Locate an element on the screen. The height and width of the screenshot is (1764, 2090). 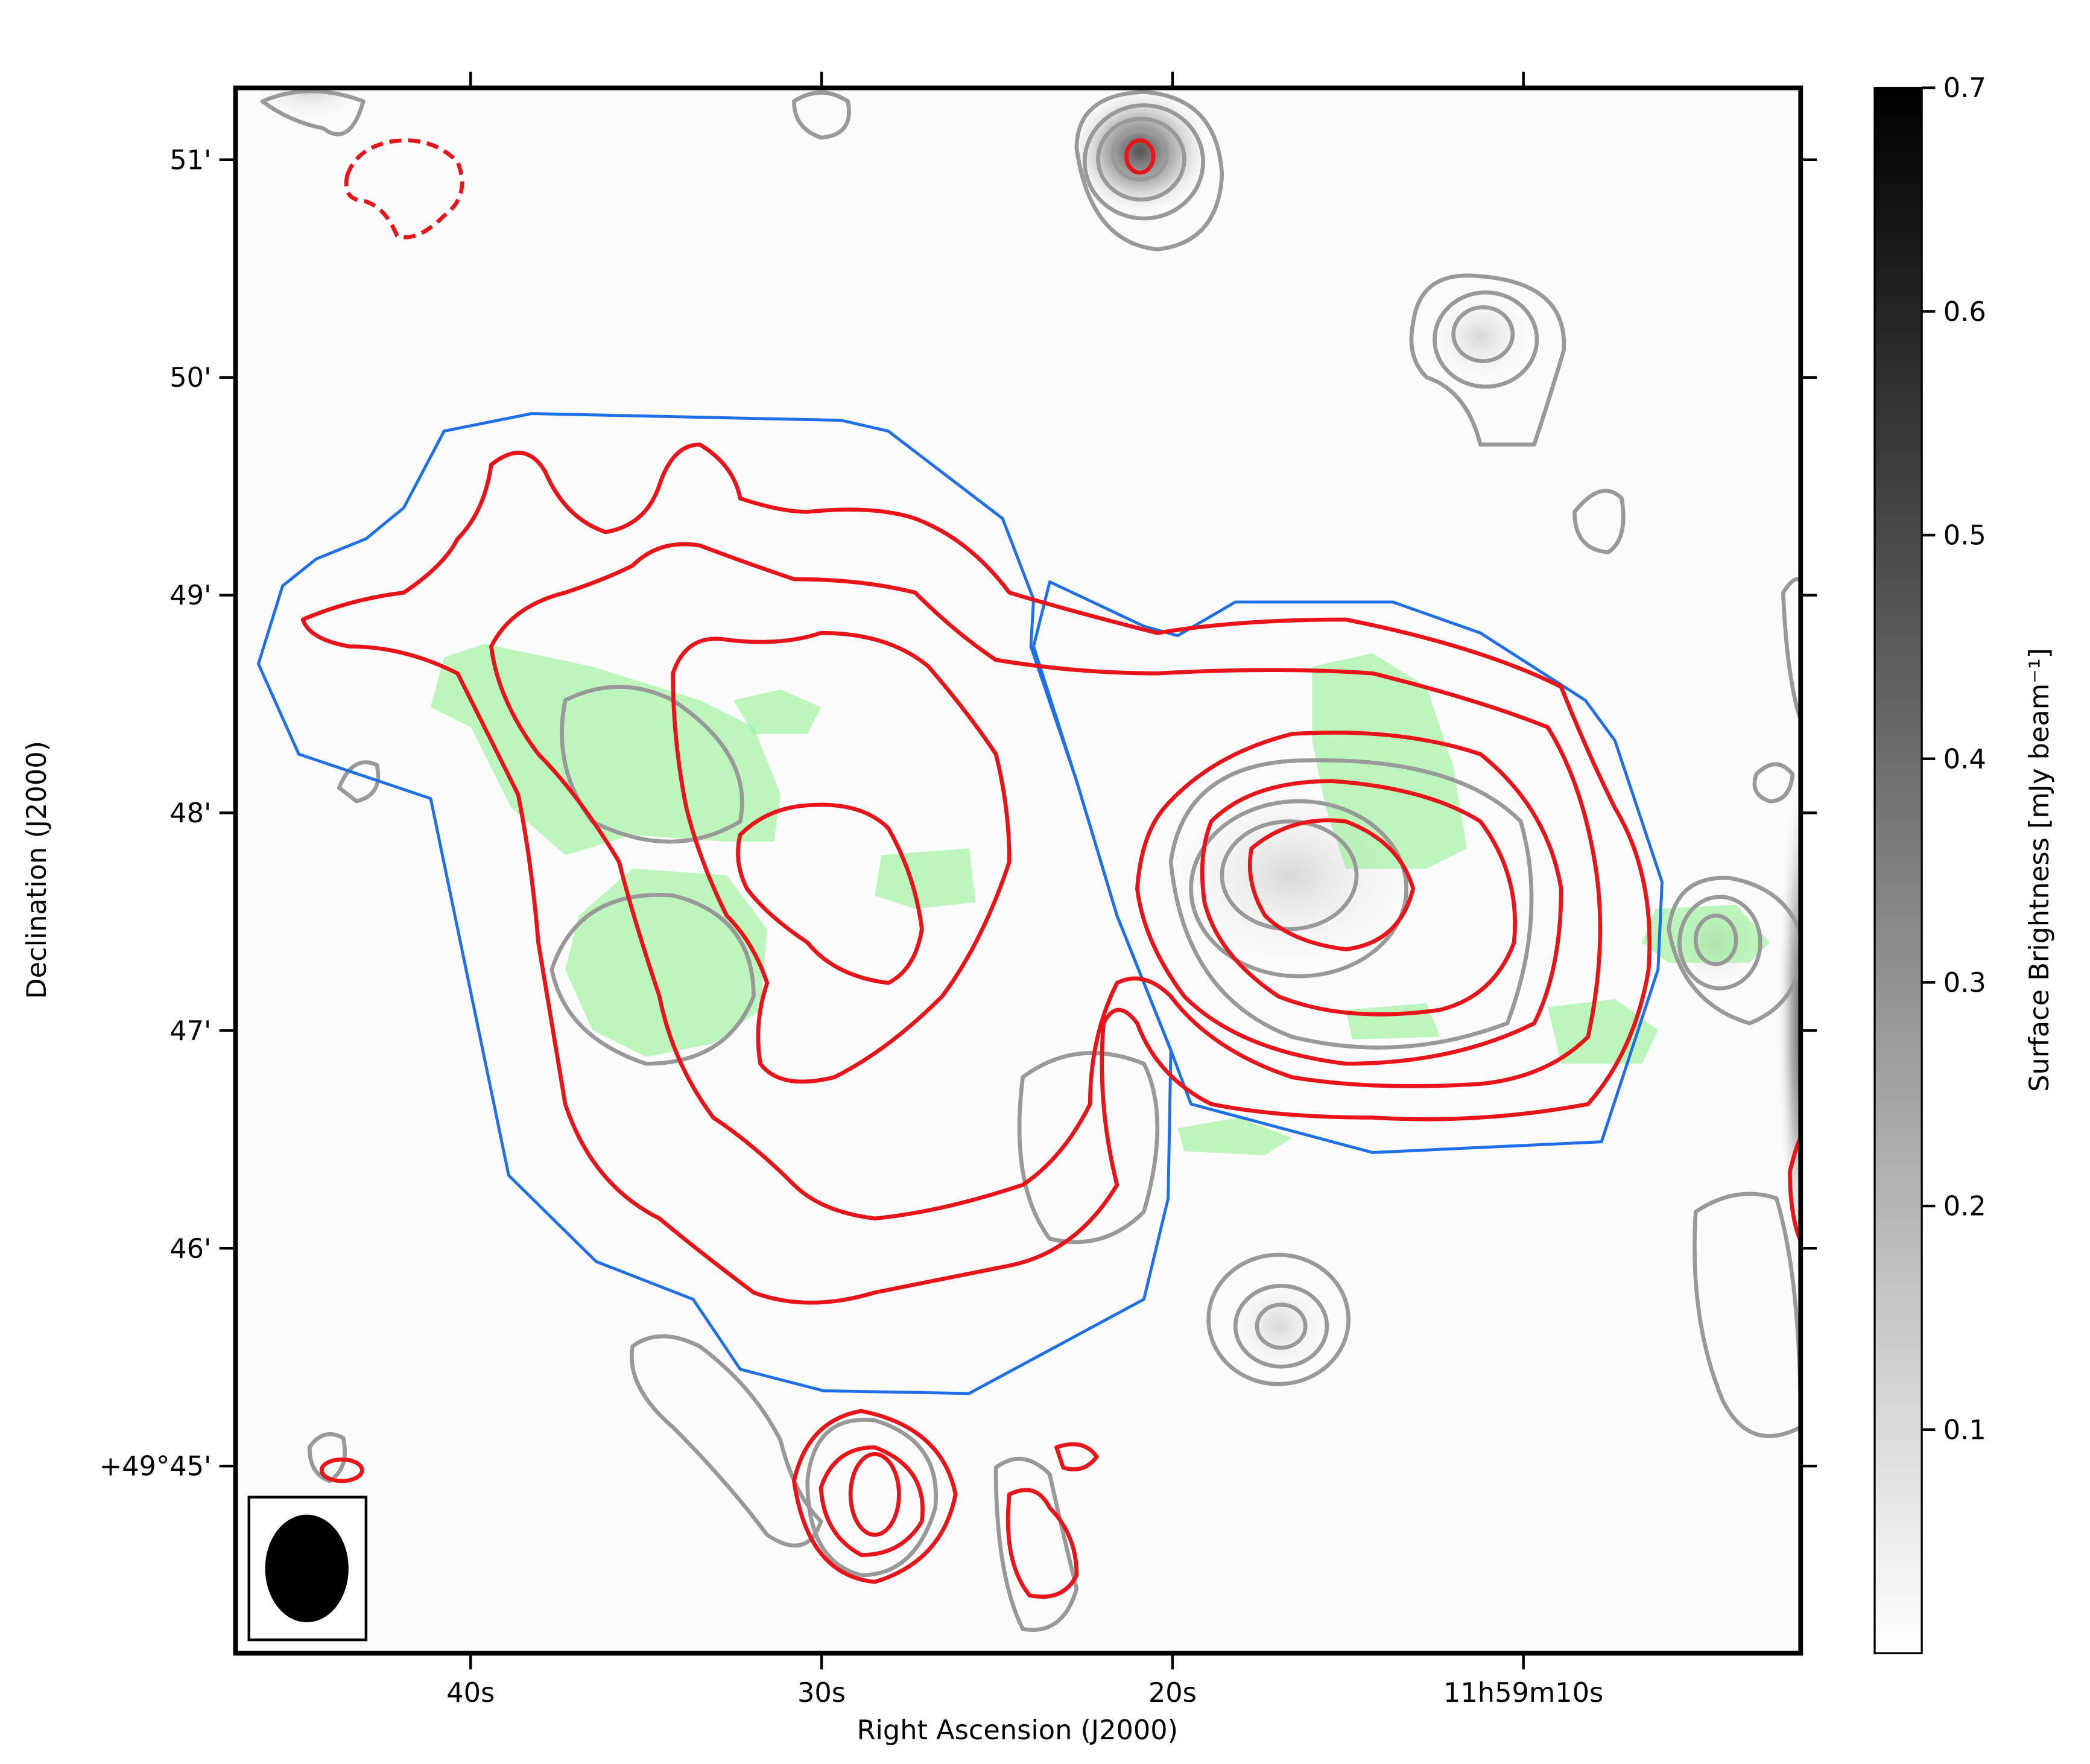
x-tick-label: 30s is located at coordinates (821, 1692).